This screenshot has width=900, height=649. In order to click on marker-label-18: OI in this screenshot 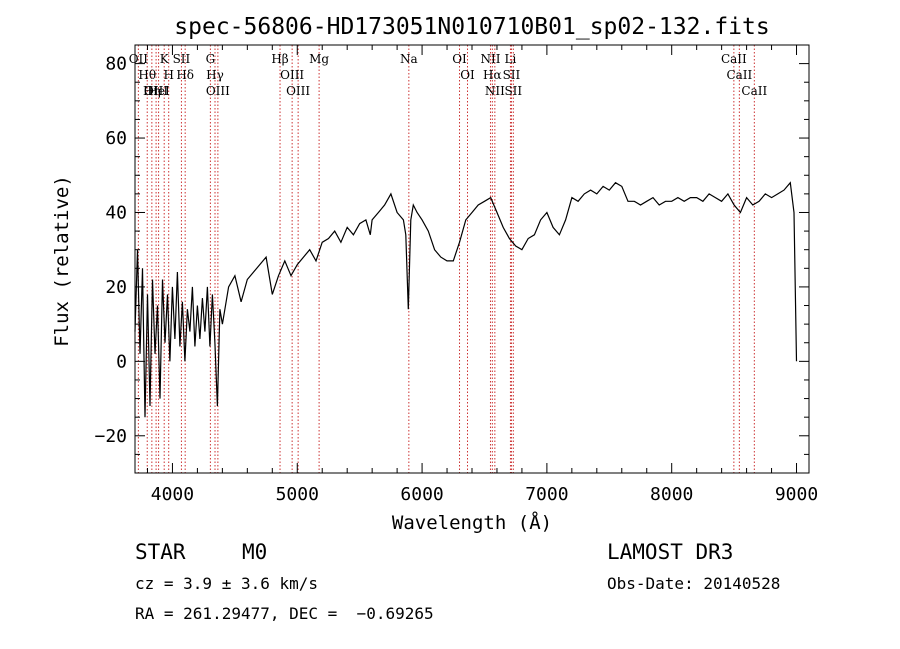, I will do `click(467, 75)`.